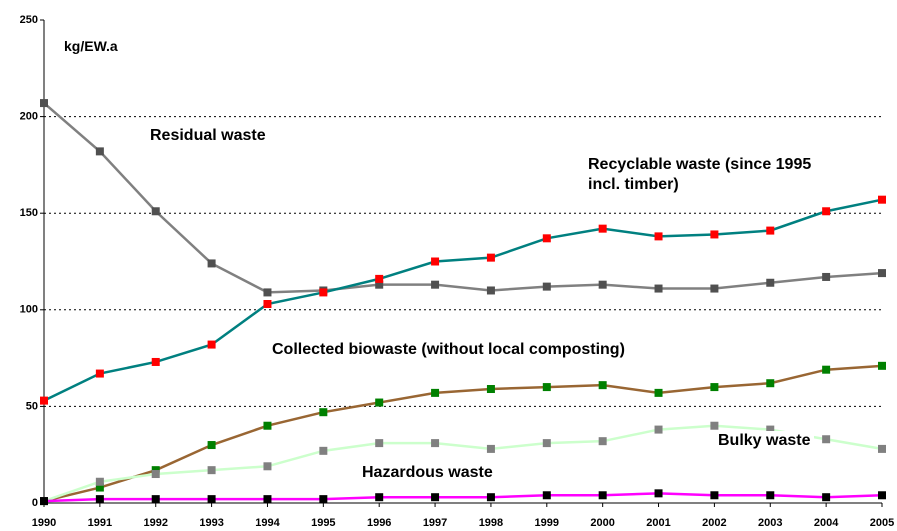  Describe the element at coordinates (29, 117) in the screenshot. I see `y-tick-label: 200` at that location.